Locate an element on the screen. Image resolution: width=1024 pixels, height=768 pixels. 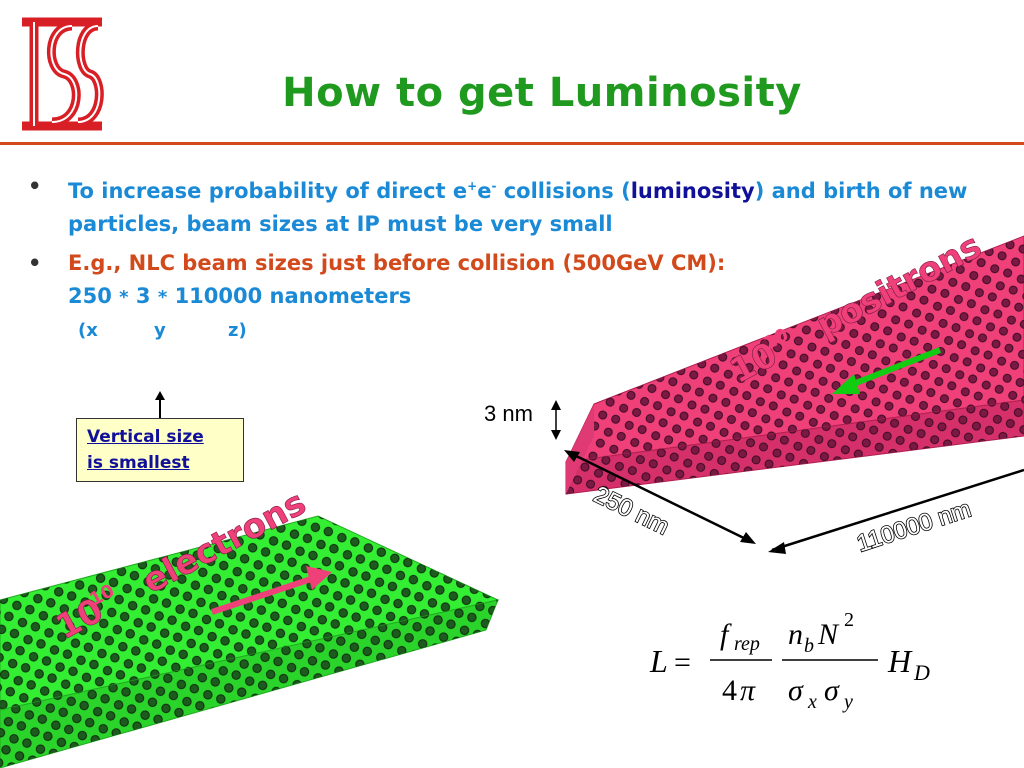
sup-plus: + is located at coordinates (472, 186).